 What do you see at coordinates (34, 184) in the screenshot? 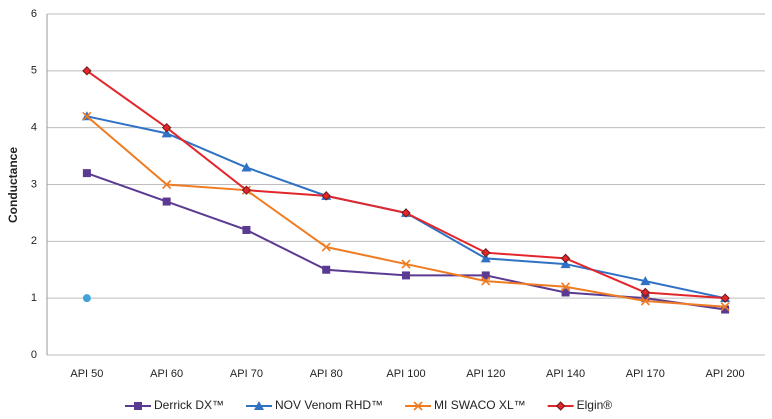
I see `y-tick-label: 3` at bounding box center [34, 184].